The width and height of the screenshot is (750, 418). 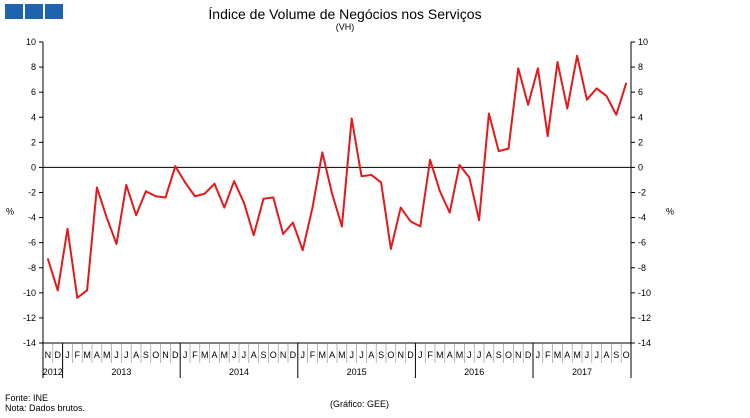 I want to click on year-label: 2012, so click(x=53, y=372).